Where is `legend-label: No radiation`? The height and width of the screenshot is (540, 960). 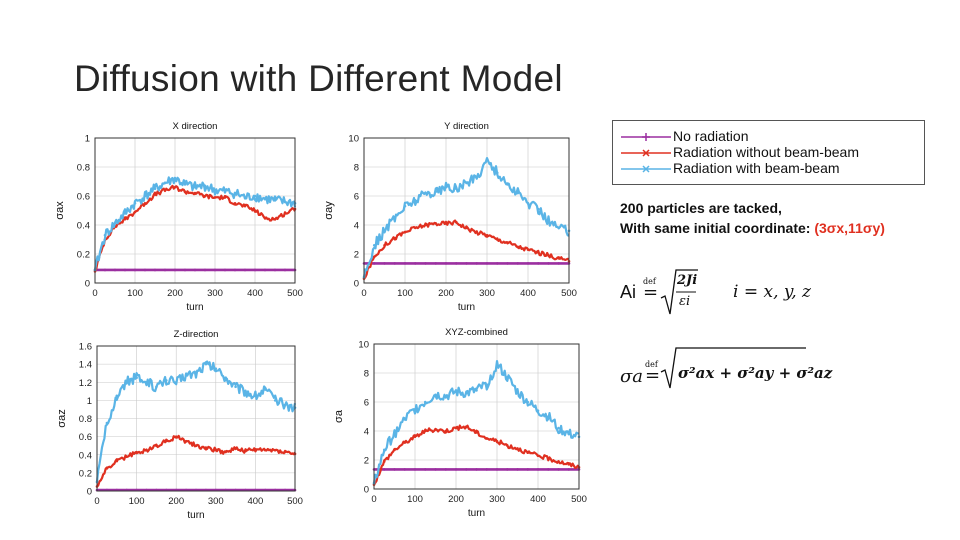
legend-label: No radiation is located at coordinates (711, 136).